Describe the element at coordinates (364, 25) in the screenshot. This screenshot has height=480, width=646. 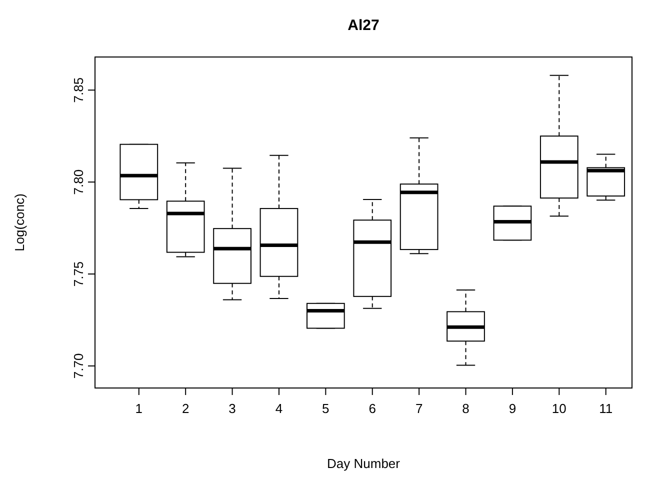
I see `chart-title: Al27` at that location.